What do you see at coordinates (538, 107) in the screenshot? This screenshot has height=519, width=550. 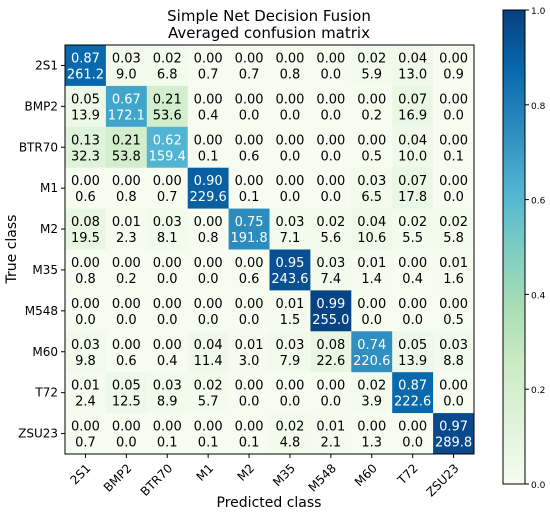 I see `colorbar-tick-label: 0.8` at bounding box center [538, 107].